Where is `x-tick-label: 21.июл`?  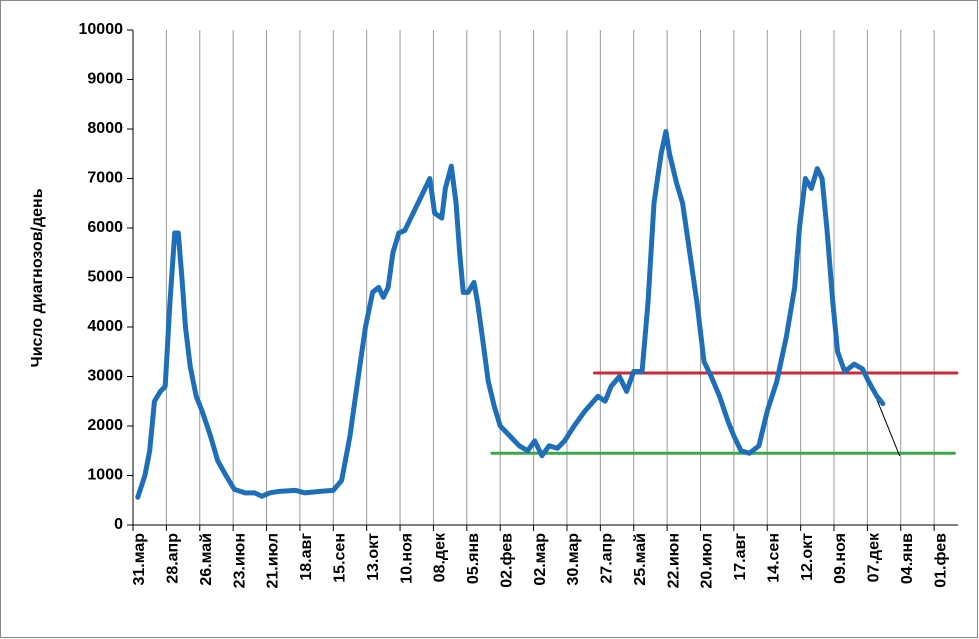
x-tick-label: 21.июл is located at coordinates (273, 561).